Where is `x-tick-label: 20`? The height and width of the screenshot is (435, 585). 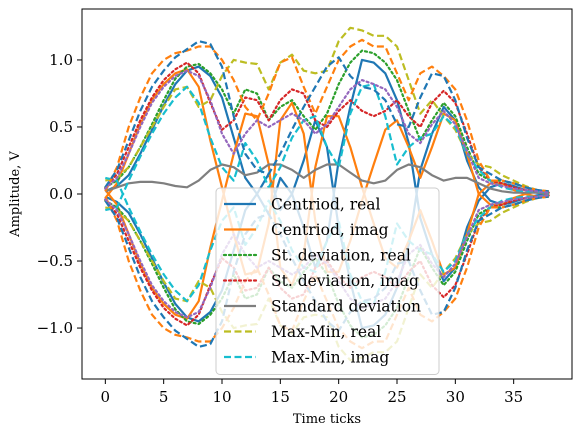 x-tick-label: 20 is located at coordinates (338, 397).